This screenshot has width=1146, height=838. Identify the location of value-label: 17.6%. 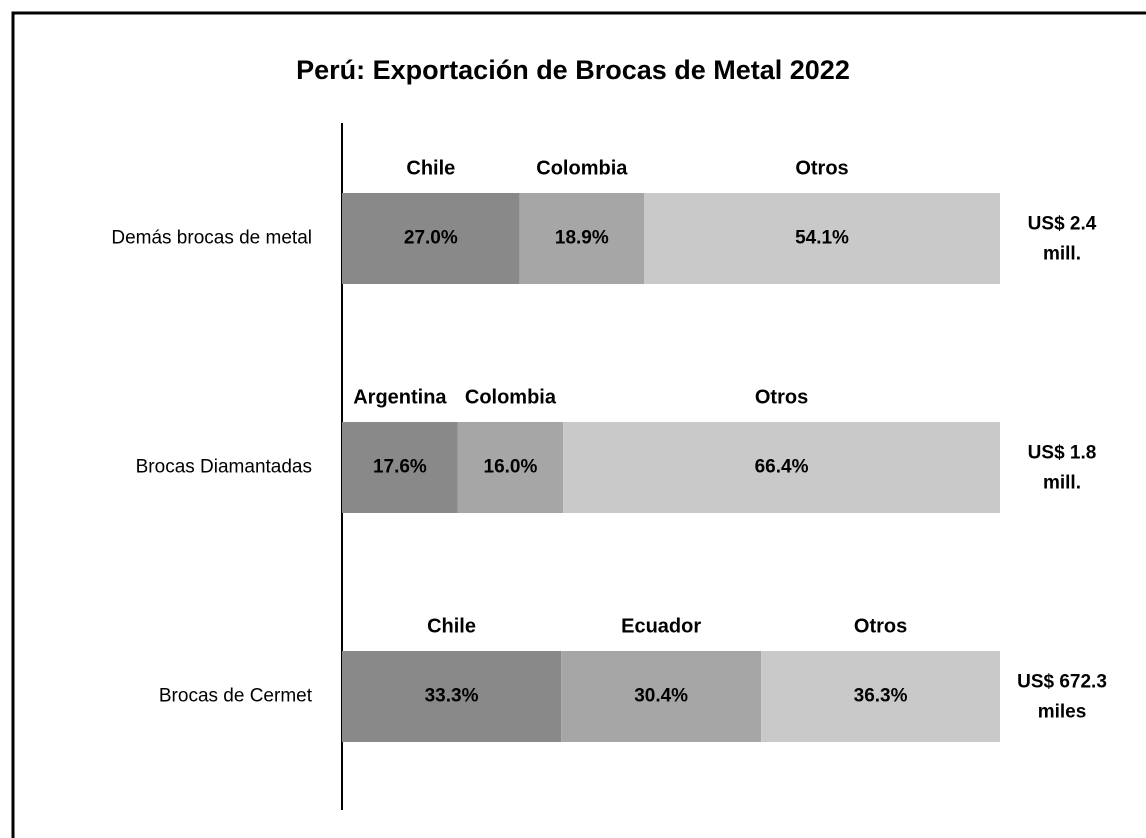
(400, 467).